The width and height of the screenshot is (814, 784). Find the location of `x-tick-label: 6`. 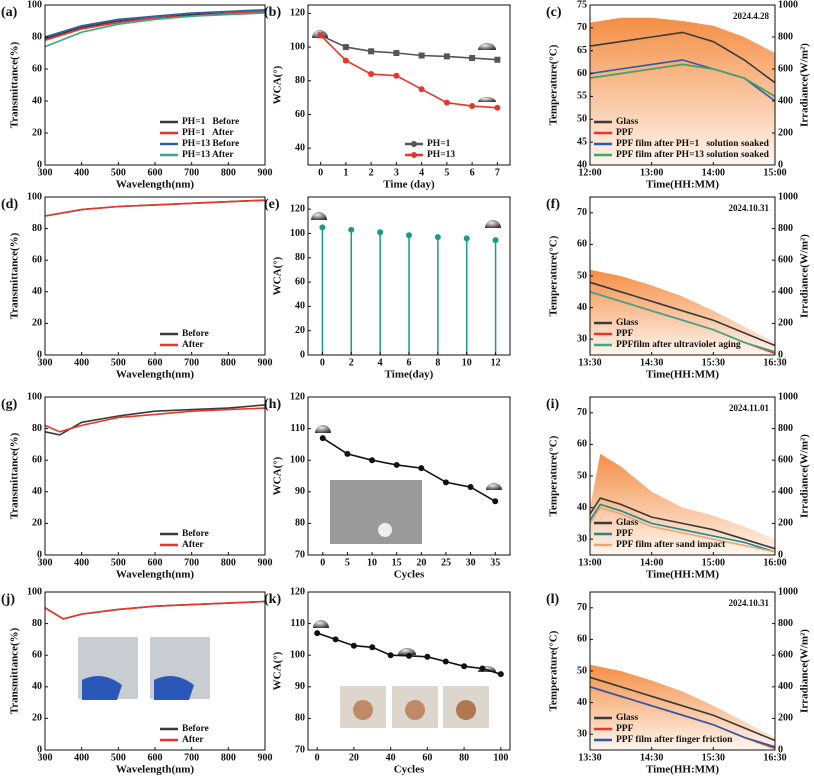

x-tick-label: 6 is located at coordinates (409, 362).